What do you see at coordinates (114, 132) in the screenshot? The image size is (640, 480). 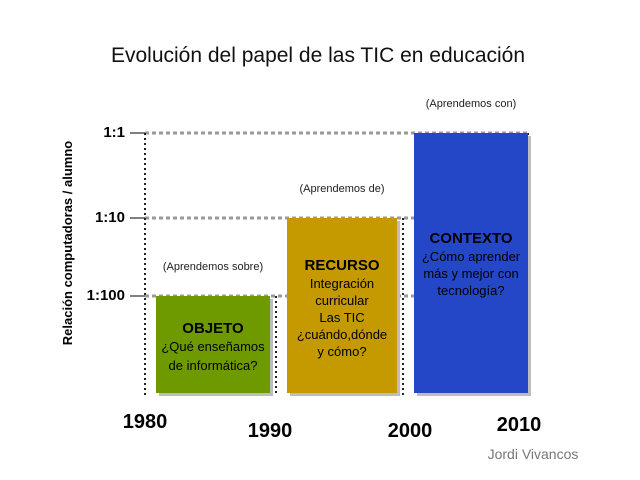 I see `y-tick-label: 1:1` at bounding box center [114, 132].